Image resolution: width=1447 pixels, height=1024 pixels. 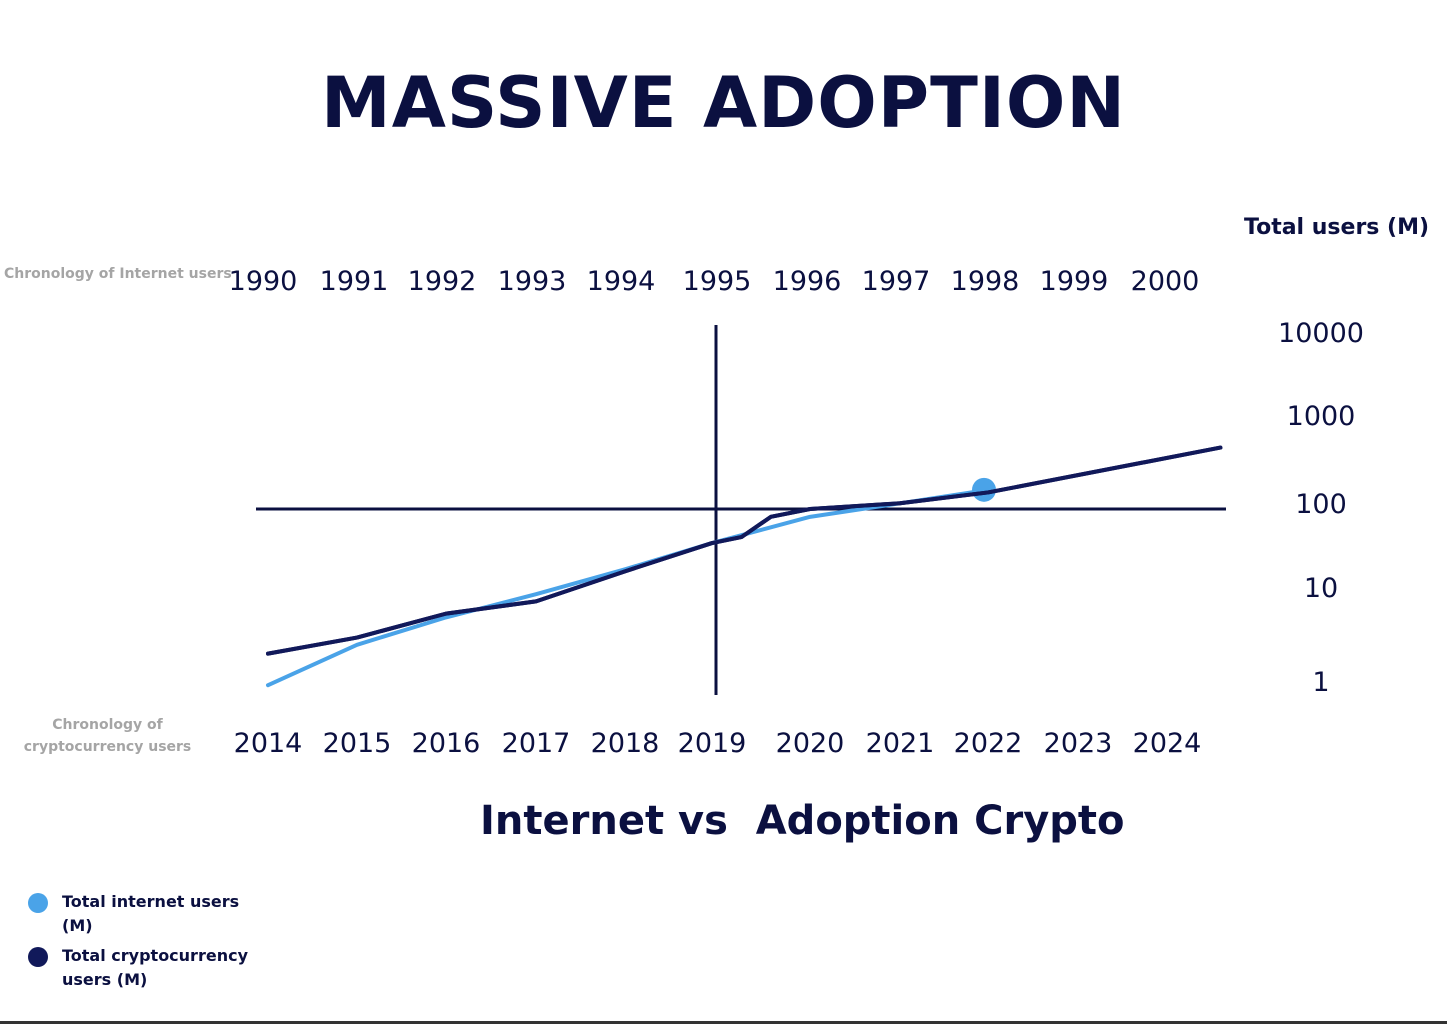 I want to click on legend-item-crypto: Total cryptocurrency users (M), so click(x=145, y=968).